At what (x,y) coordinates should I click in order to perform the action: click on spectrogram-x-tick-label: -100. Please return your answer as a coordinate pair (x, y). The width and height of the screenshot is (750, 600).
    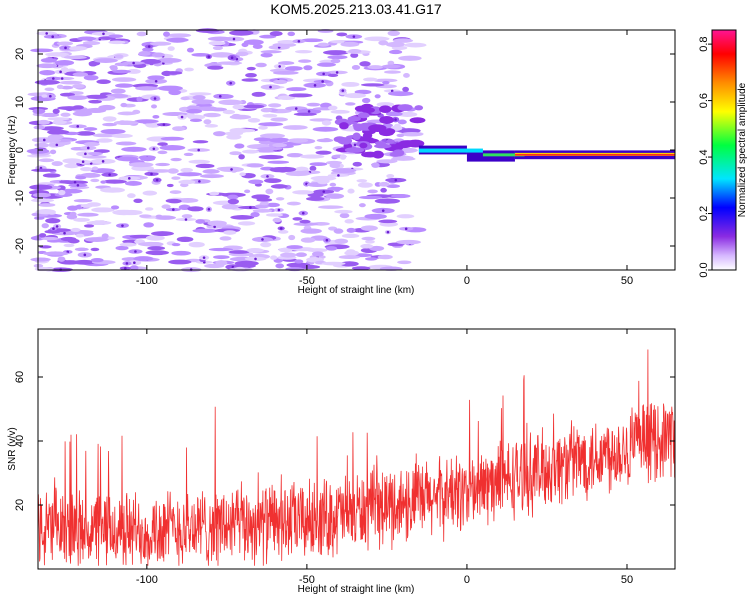
    Looking at the image, I should click on (147, 281).